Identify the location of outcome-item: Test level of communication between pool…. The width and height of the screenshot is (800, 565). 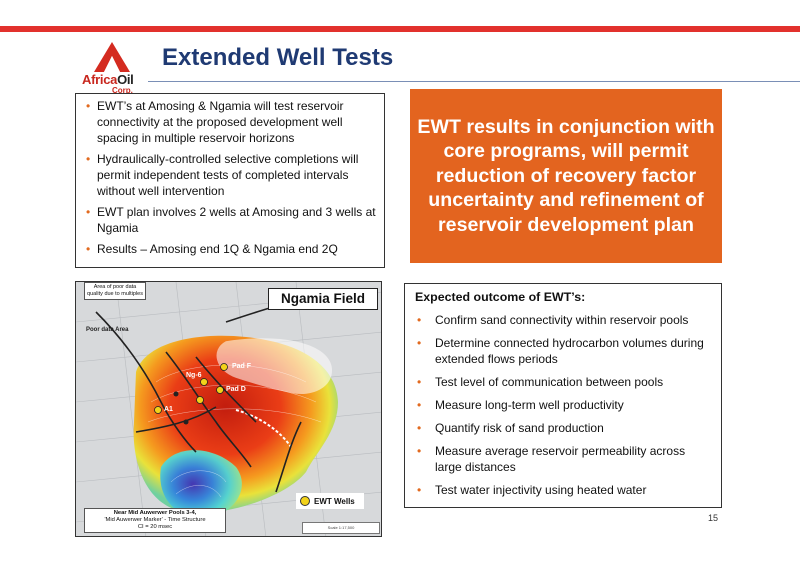
(563, 382).